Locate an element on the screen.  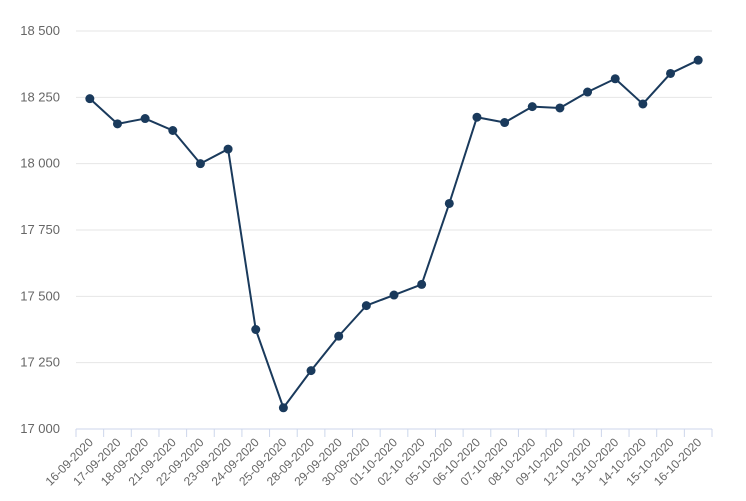
y-tick-label: 18 000 is located at coordinates (40, 163).